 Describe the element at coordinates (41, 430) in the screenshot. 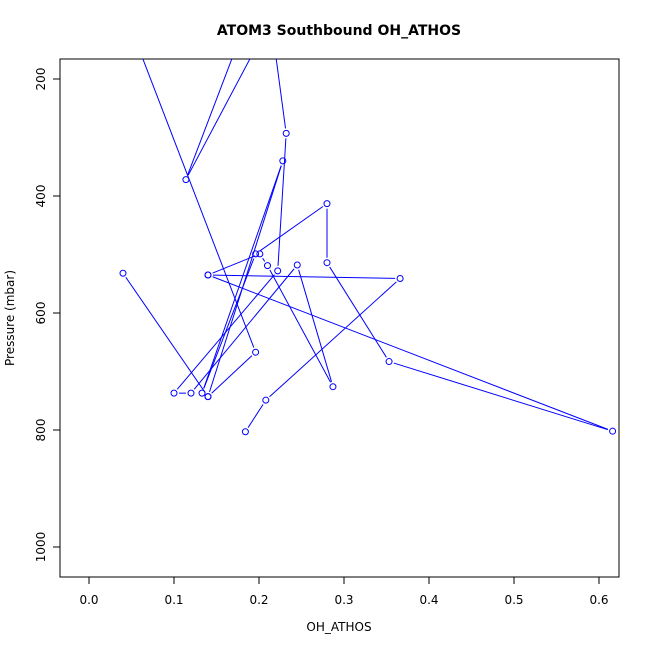

I see `y-tick-label: 800` at that location.